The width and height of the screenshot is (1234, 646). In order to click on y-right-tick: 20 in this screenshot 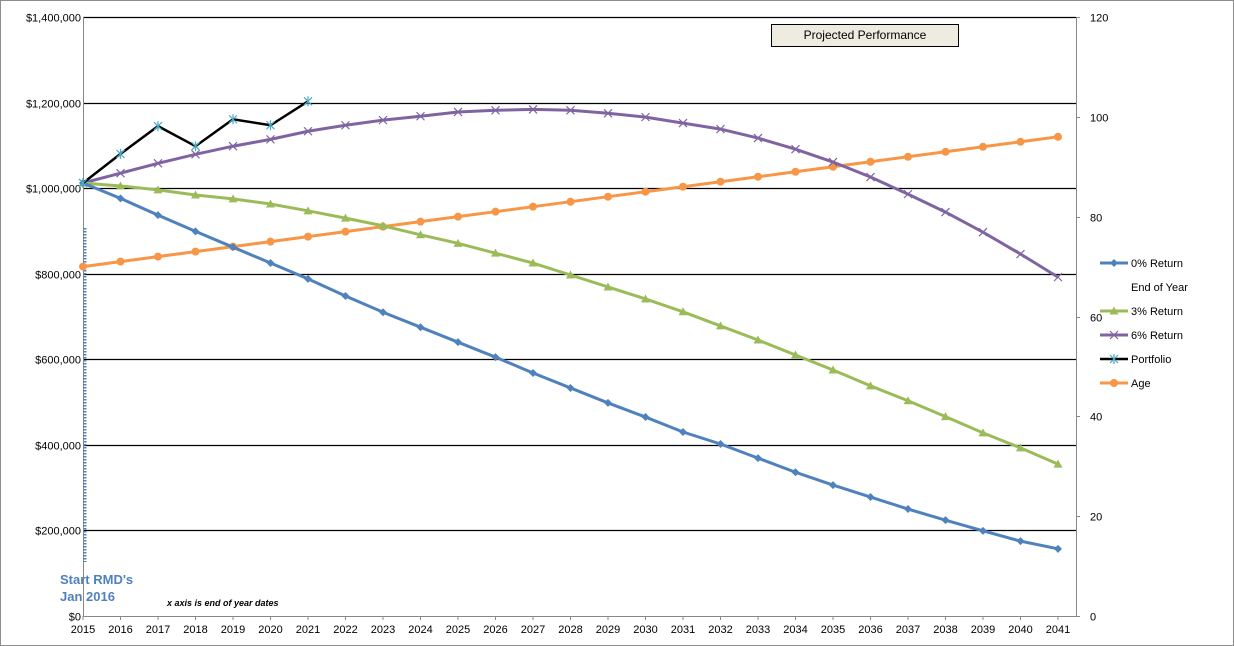, I will do `click(1096, 518)`.